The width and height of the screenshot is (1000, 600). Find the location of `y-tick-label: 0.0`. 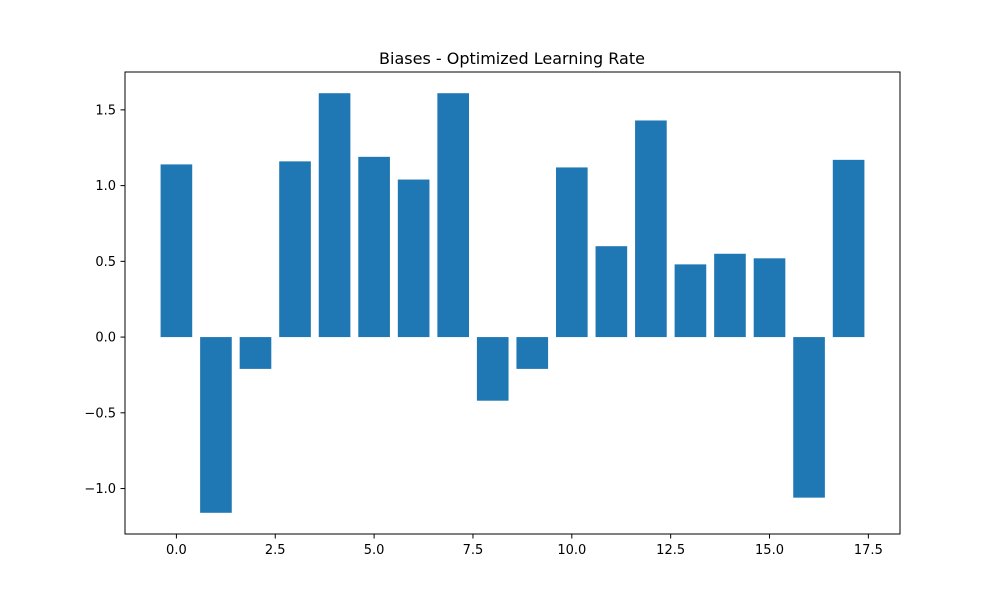

y-tick-label: 0.0 is located at coordinates (105, 338).